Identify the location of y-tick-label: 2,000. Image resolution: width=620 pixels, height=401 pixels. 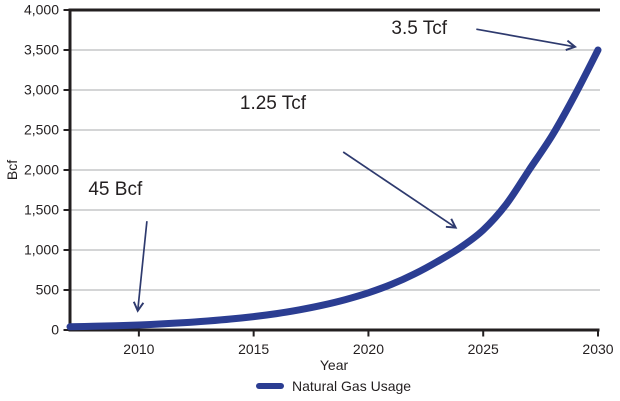
(41, 170).